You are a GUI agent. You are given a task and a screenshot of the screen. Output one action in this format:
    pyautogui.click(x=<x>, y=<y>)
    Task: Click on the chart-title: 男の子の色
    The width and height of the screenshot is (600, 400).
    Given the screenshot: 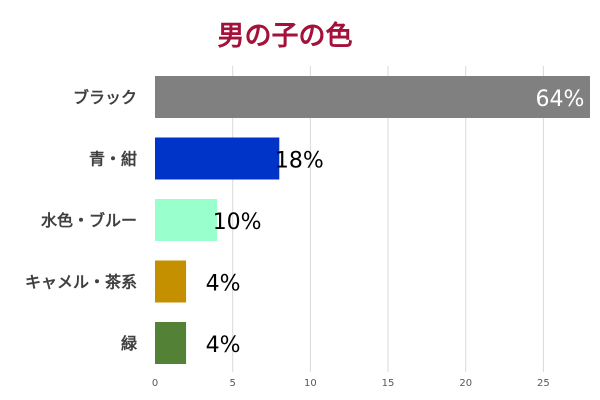 What is the action you would take?
    pyautogui.click(x=285, y=36)
    